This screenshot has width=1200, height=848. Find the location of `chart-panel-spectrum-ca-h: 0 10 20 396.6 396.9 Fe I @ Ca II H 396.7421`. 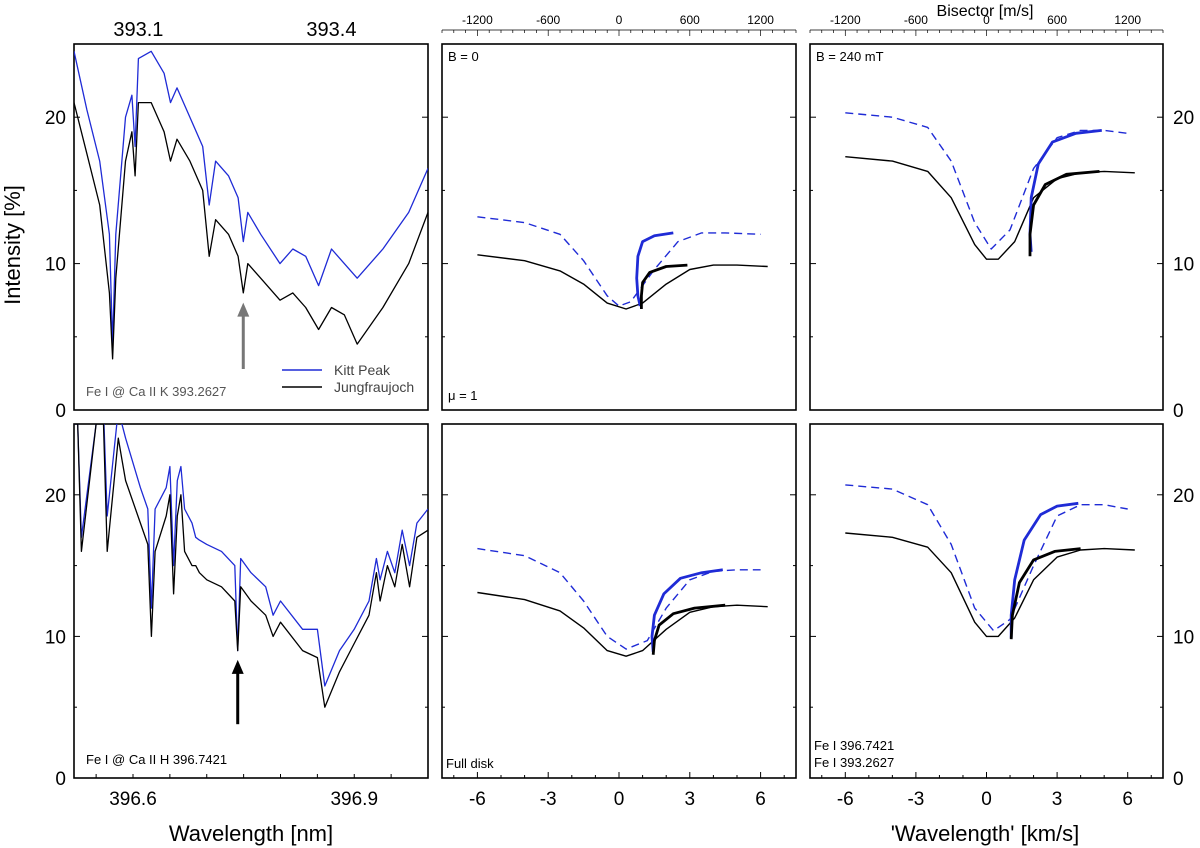

chart-panel-spectrum-ca-h: 0 10 20 396.6 396.9 Fe I @ Ca II H 396.7421 is located at coordinates (237, 616).